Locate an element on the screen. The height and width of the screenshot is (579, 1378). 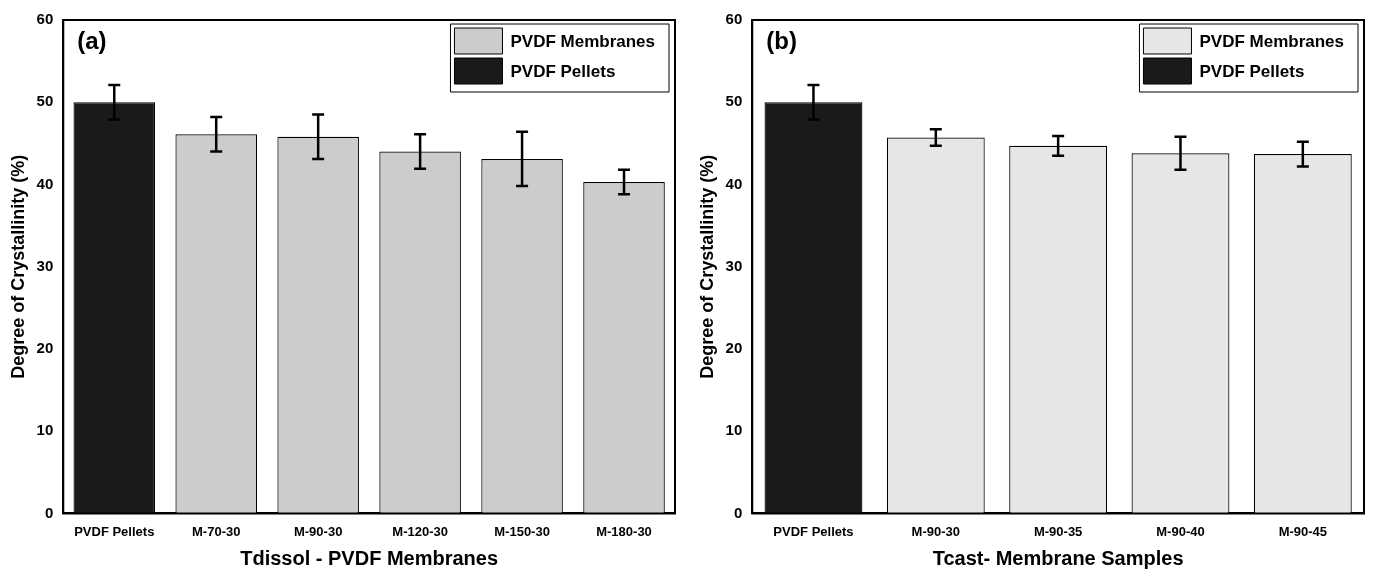
x-tick-label: M-150-30 is located at coordinates (522, 531).